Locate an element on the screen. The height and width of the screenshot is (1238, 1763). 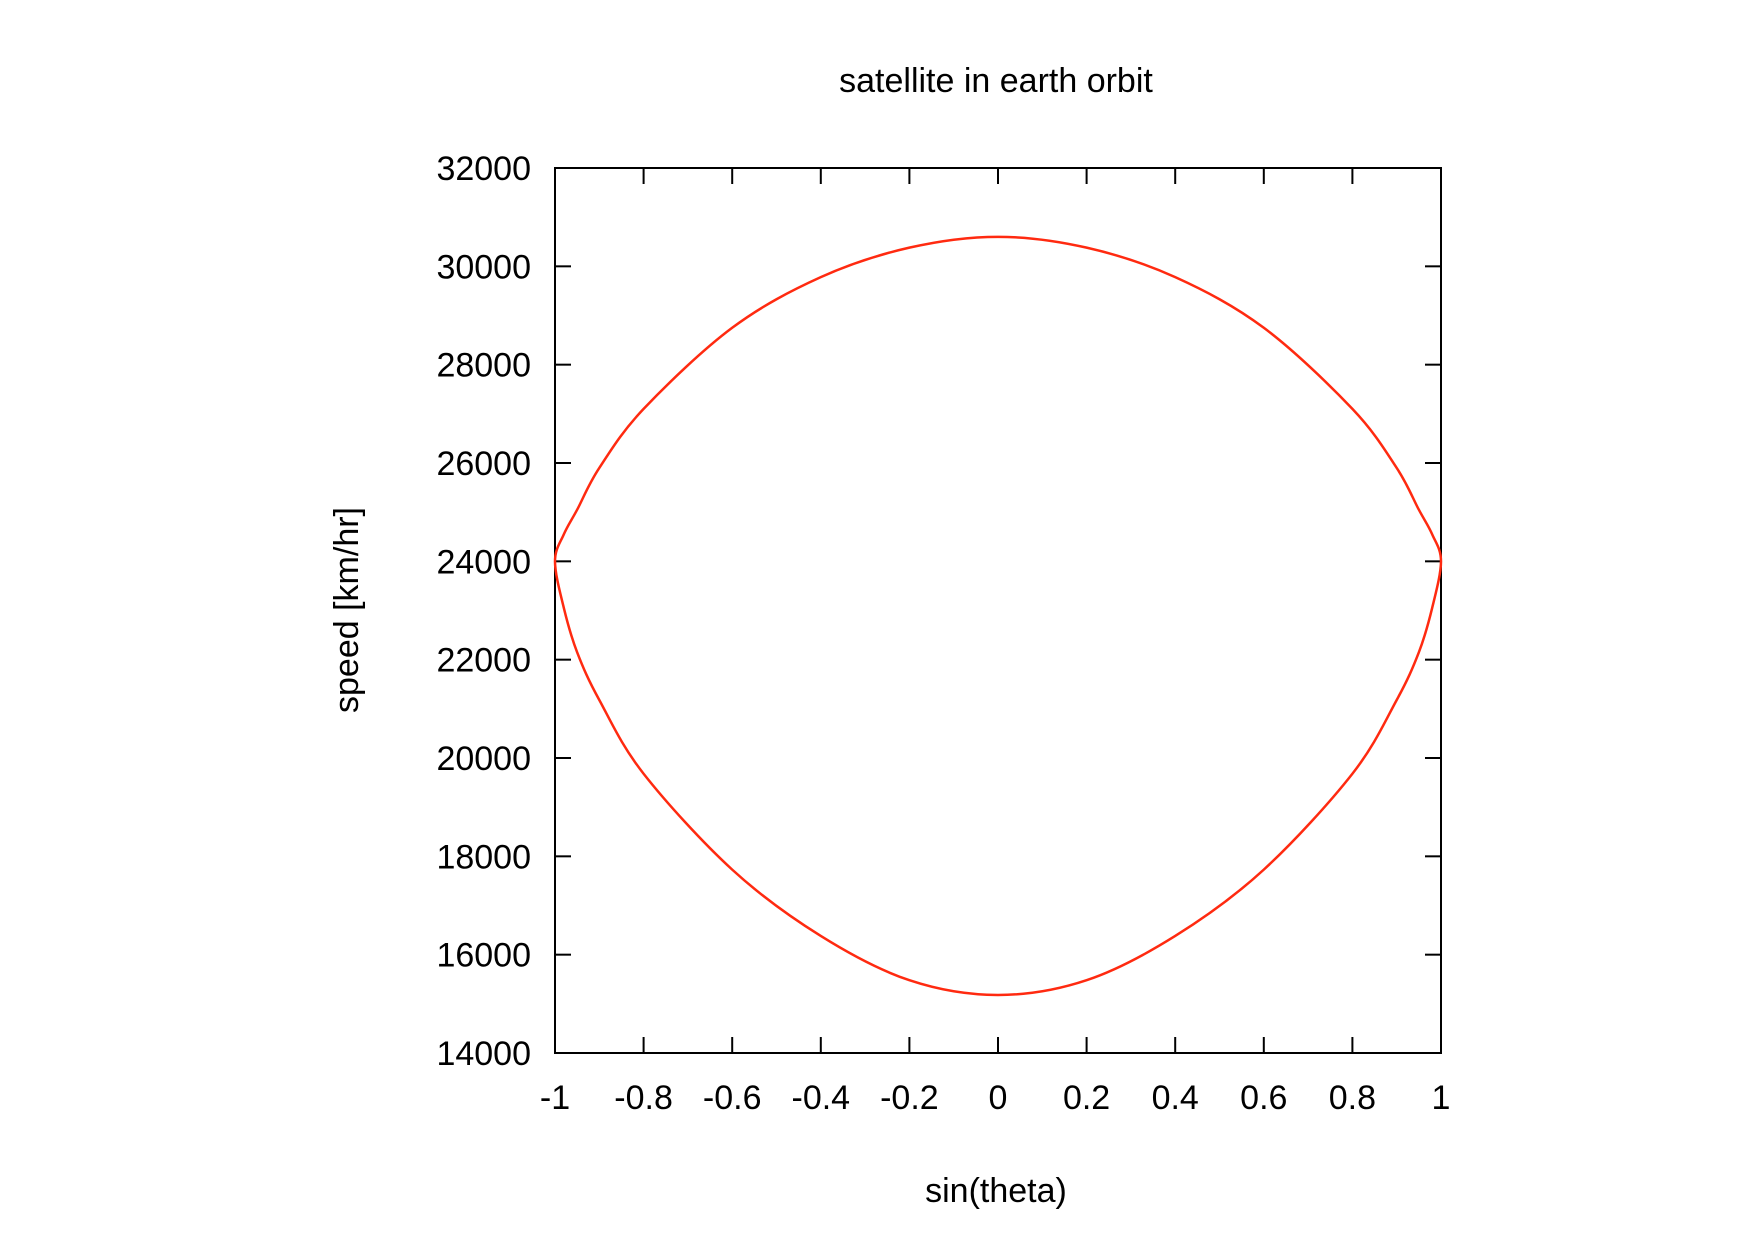
x-tick-label: 0.4 is located at coordinates (1175, 1098).